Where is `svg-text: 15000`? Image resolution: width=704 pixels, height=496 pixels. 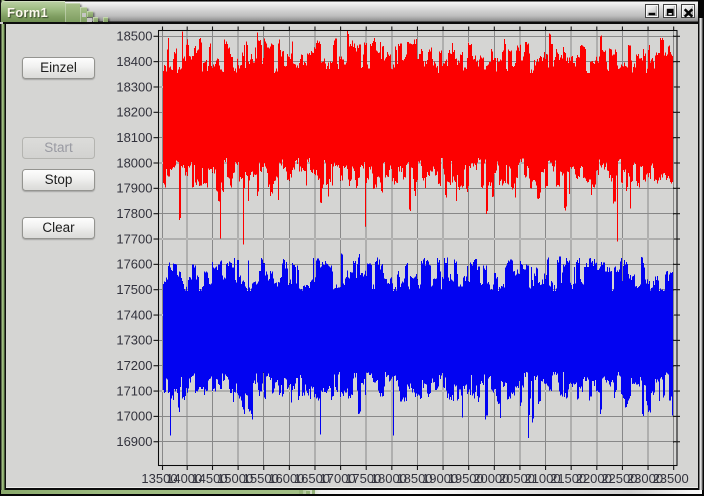
svg-text: 15000 is located at coordinates (235, 478).